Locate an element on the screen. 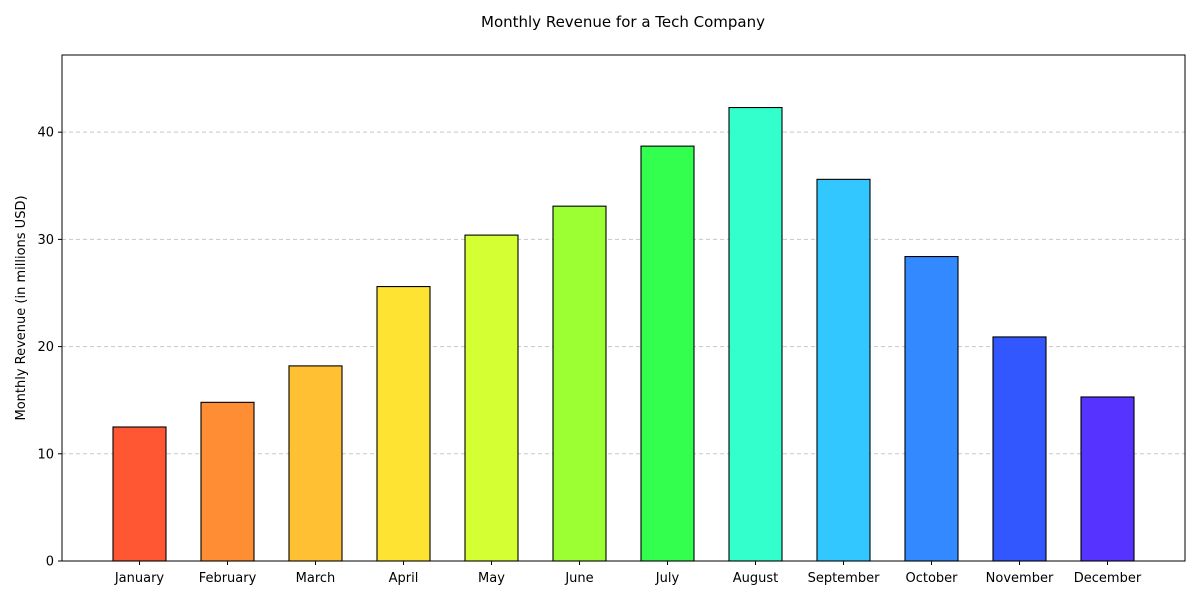 The height and width of the screenshot is (600, 1200). x-tick-label: February is located at coordinates (228, 578).